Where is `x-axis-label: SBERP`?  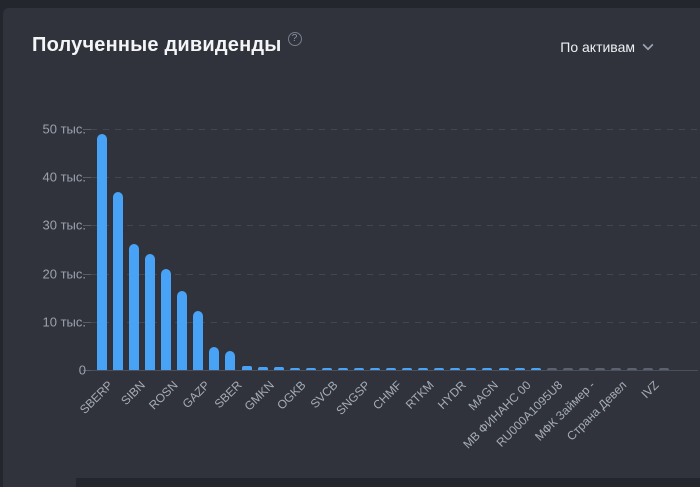 x-axis-label: SBERP is located at coordinates (96, 397).